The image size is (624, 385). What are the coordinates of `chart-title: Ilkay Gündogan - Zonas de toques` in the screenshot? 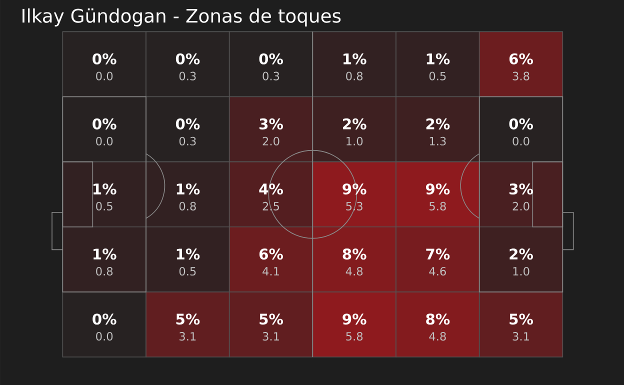 It's located at (181, 17).